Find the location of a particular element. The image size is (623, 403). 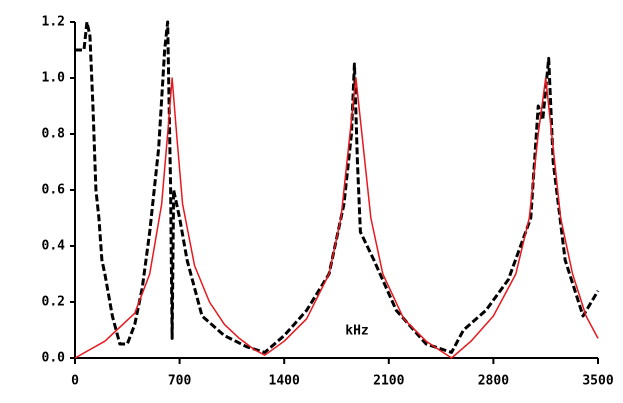

x-tick-label: 2100 is located at coordinates (388, 381).